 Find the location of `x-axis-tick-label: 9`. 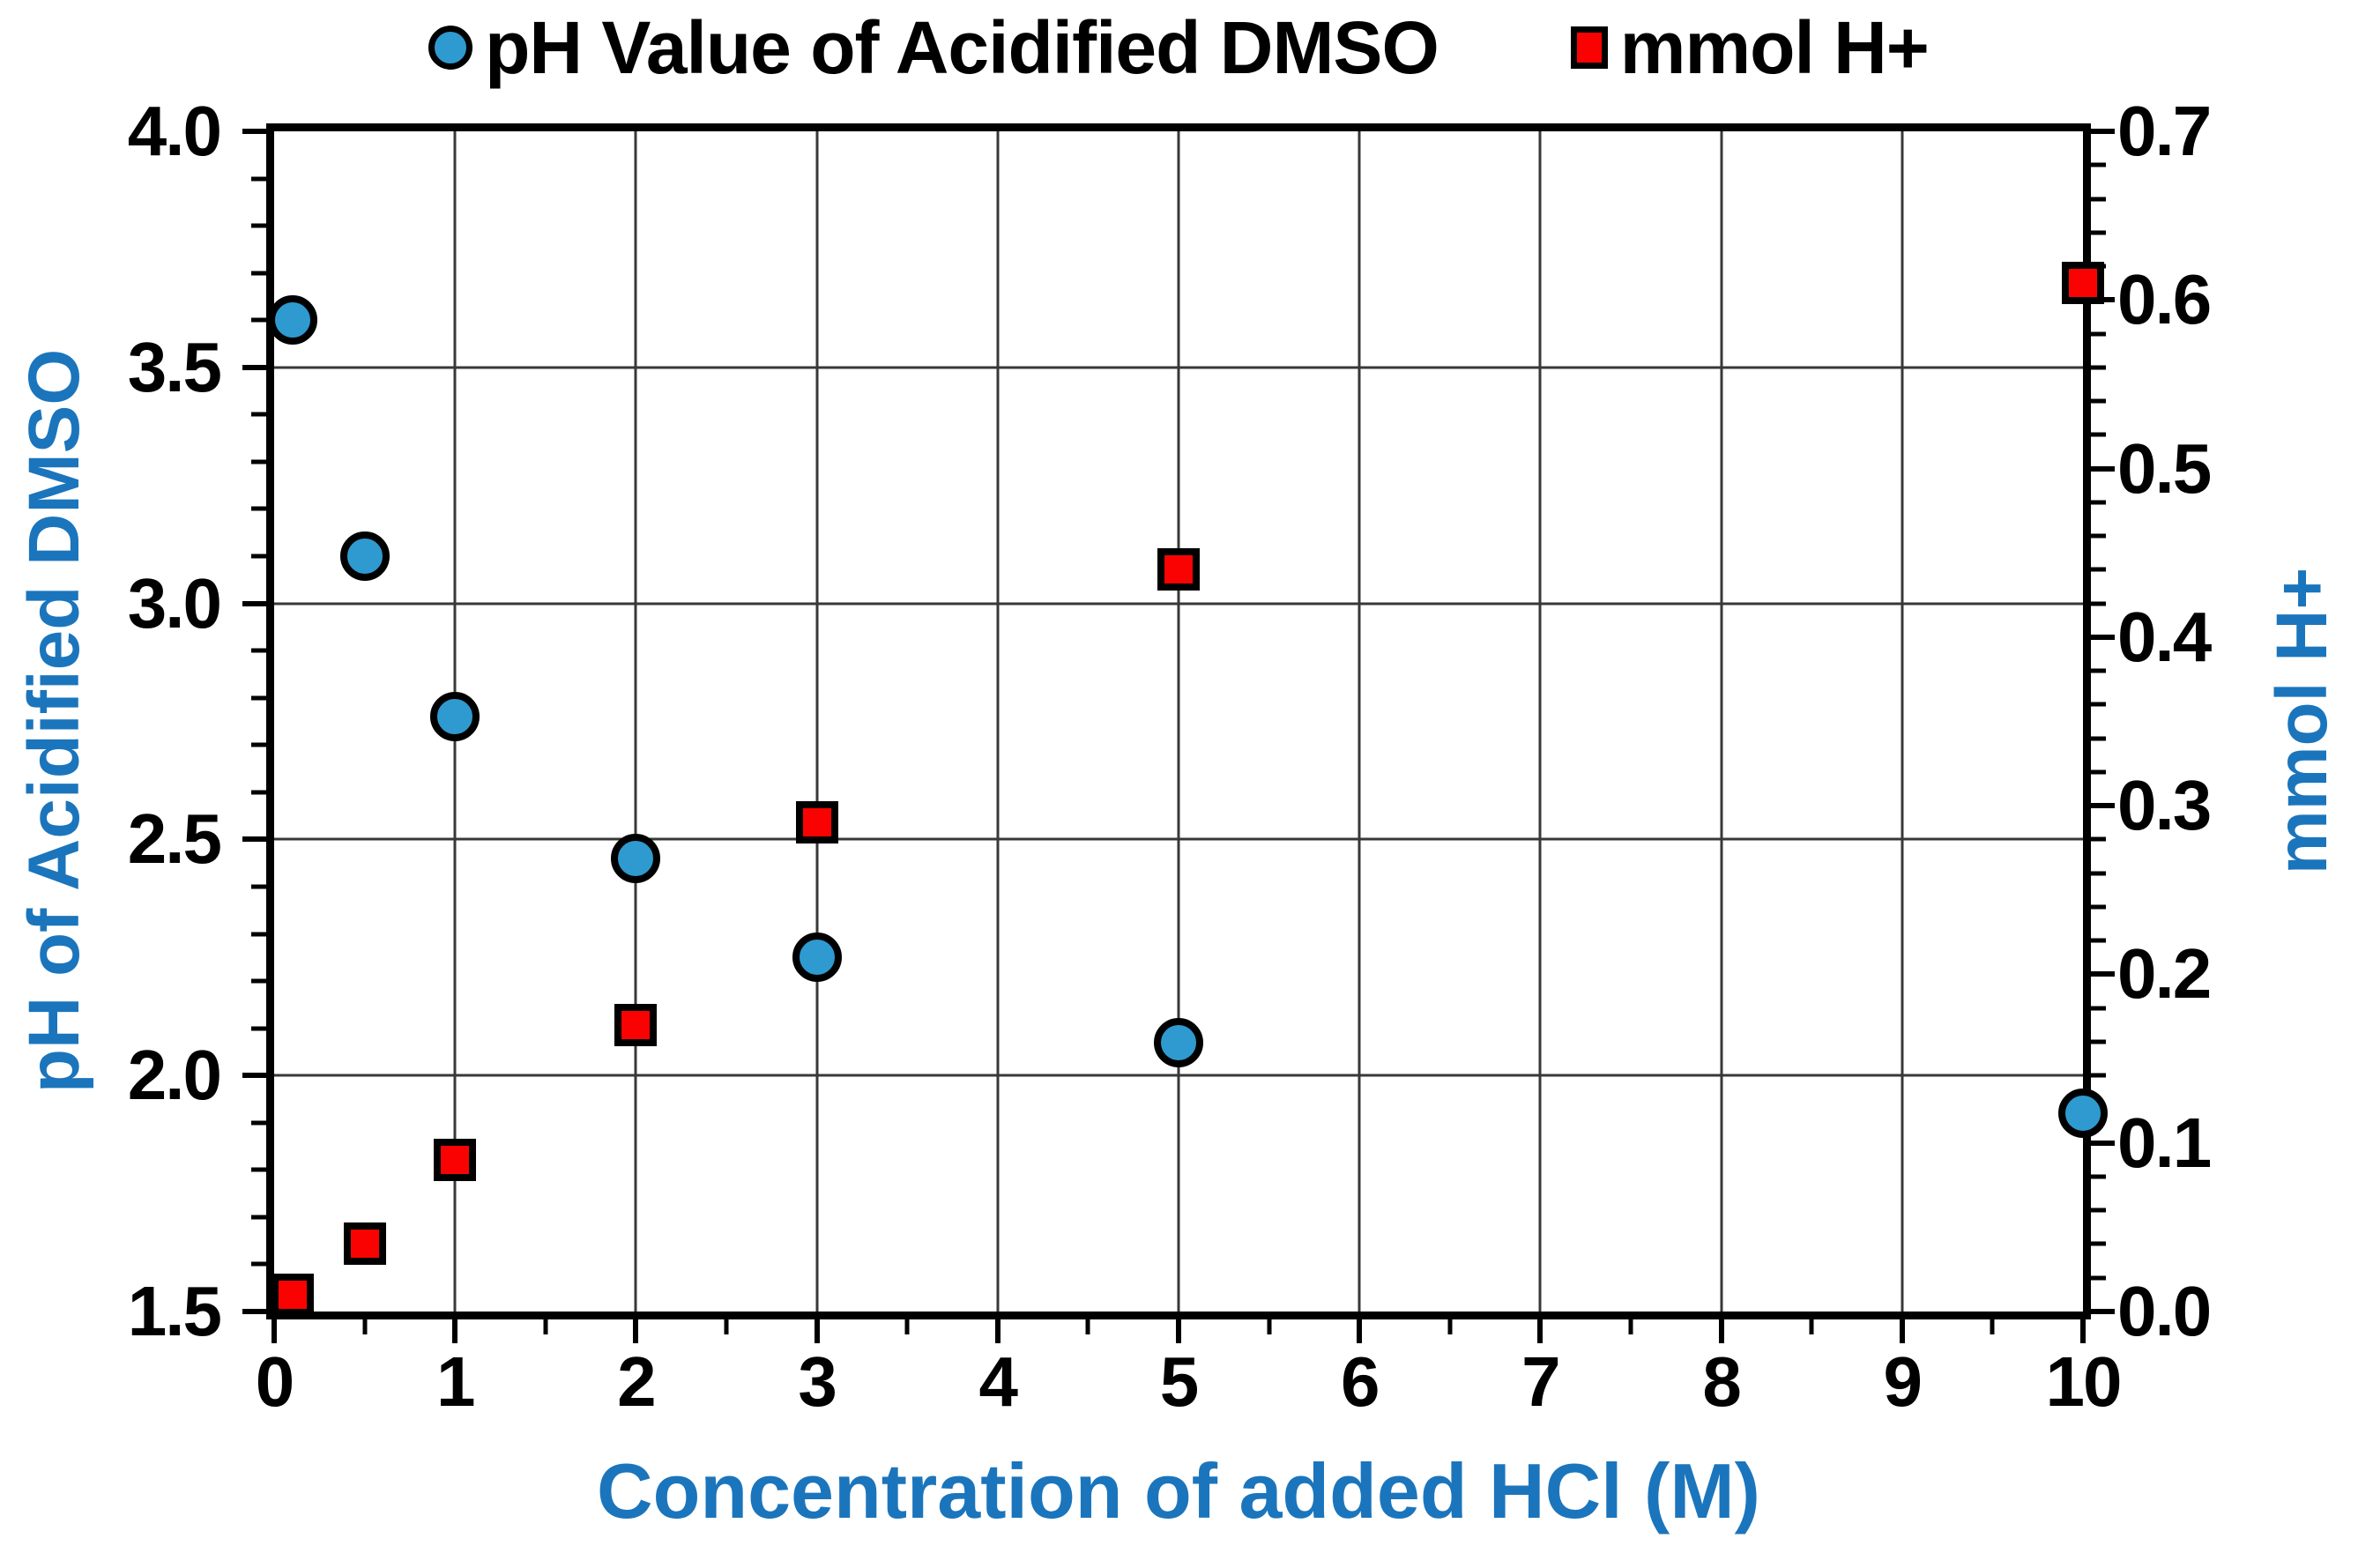

x-axis-tick-label: 9 is located at coordinates (1903, 1381).